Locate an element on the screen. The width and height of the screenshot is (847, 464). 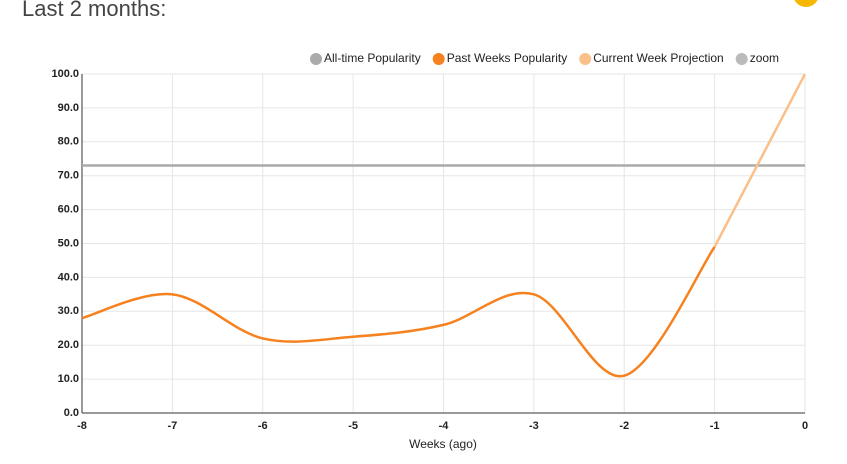
y-tick-label: 0.0 is located at coordinates (71, 413).